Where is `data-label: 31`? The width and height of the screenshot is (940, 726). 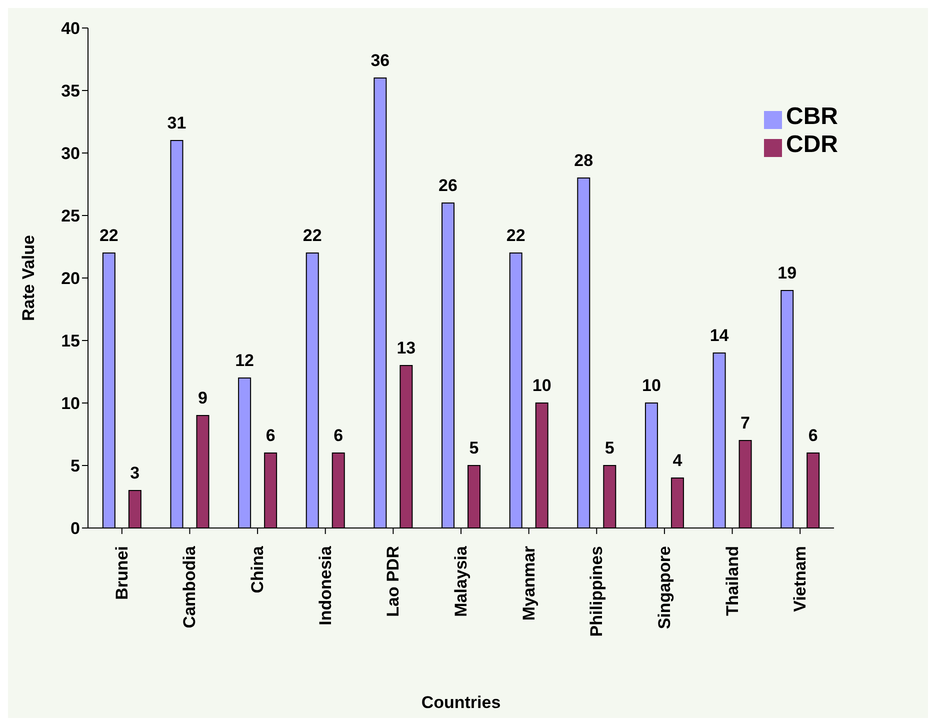 data-label: 31 is located at coordinates (176, 123).